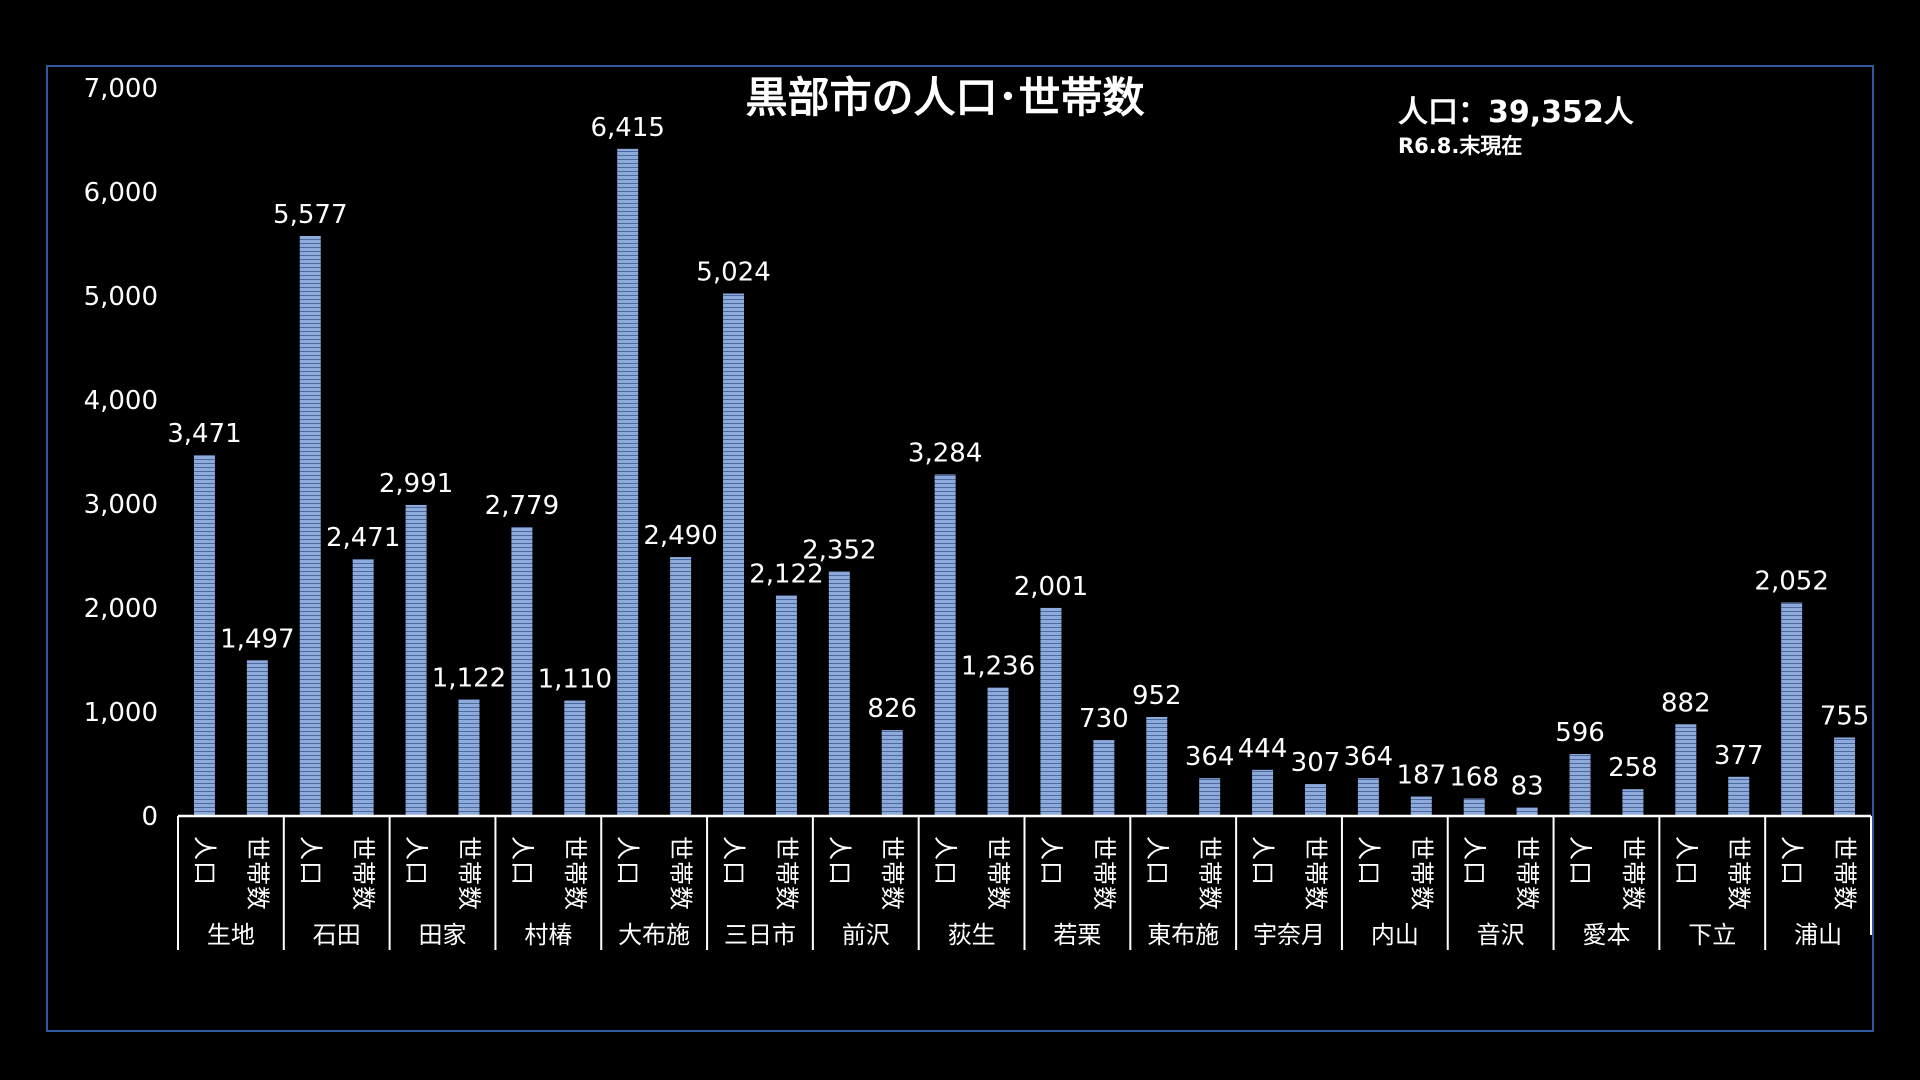 Image resolution: width=1920 pixels, height=1080 pixels. Describe the element at coordinates (337, 935) in the screenshot. I see `category-label: 石田` at that location.